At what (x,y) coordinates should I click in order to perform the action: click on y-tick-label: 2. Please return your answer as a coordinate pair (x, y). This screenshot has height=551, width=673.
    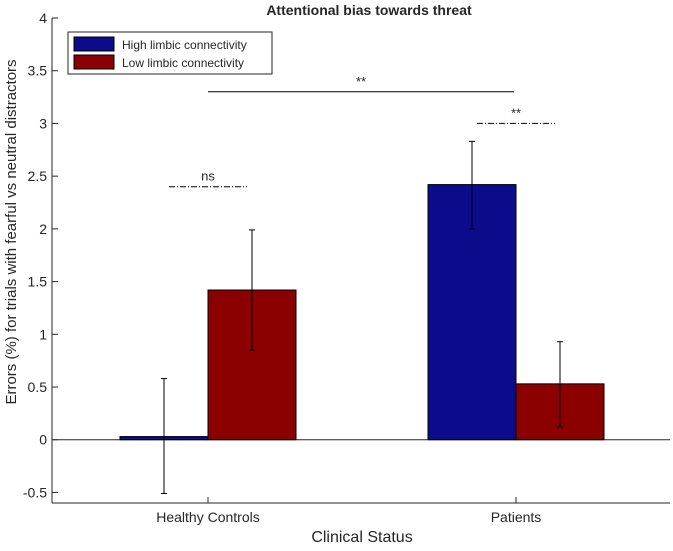
    Looking at the image, I should click on (43, 229).